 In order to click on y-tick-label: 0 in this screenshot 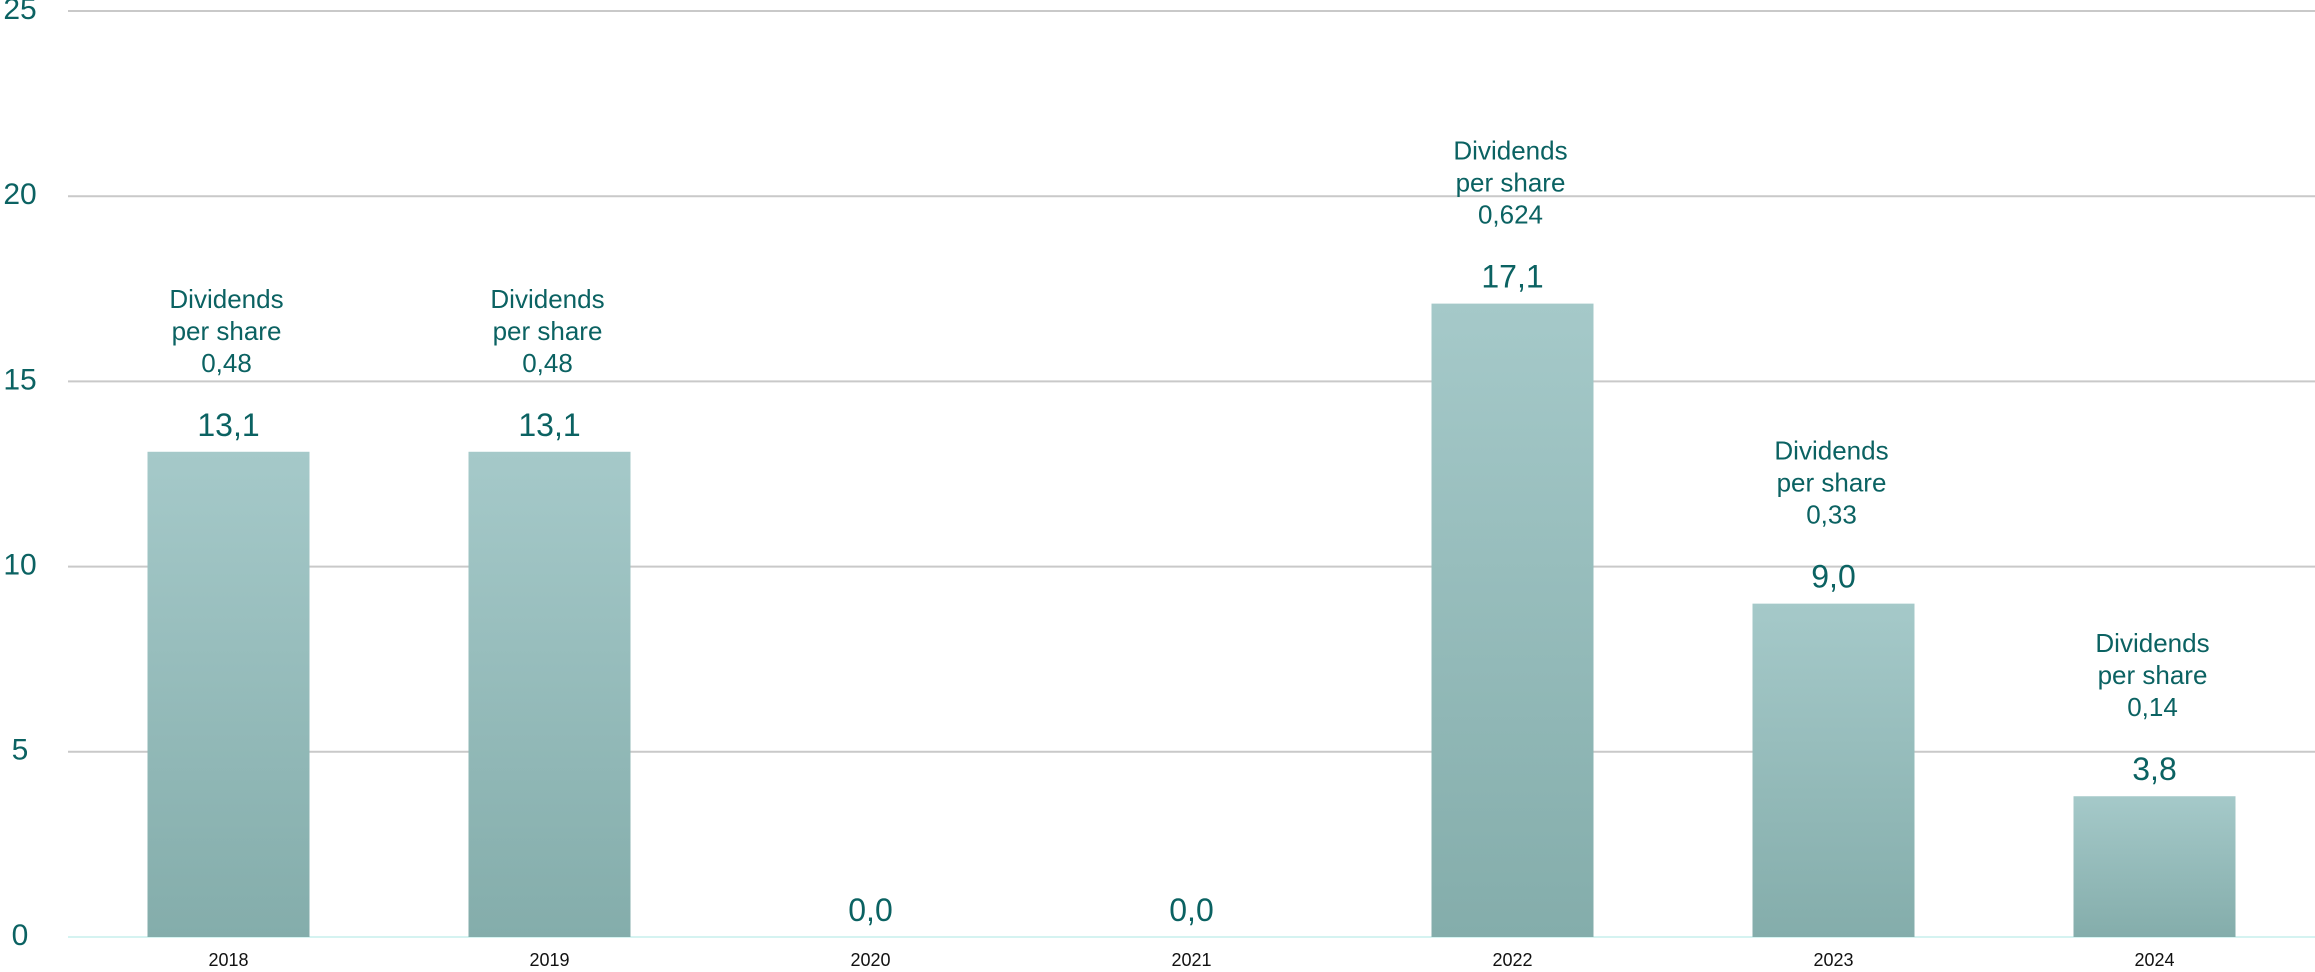, I will do `click(20, 935)`.